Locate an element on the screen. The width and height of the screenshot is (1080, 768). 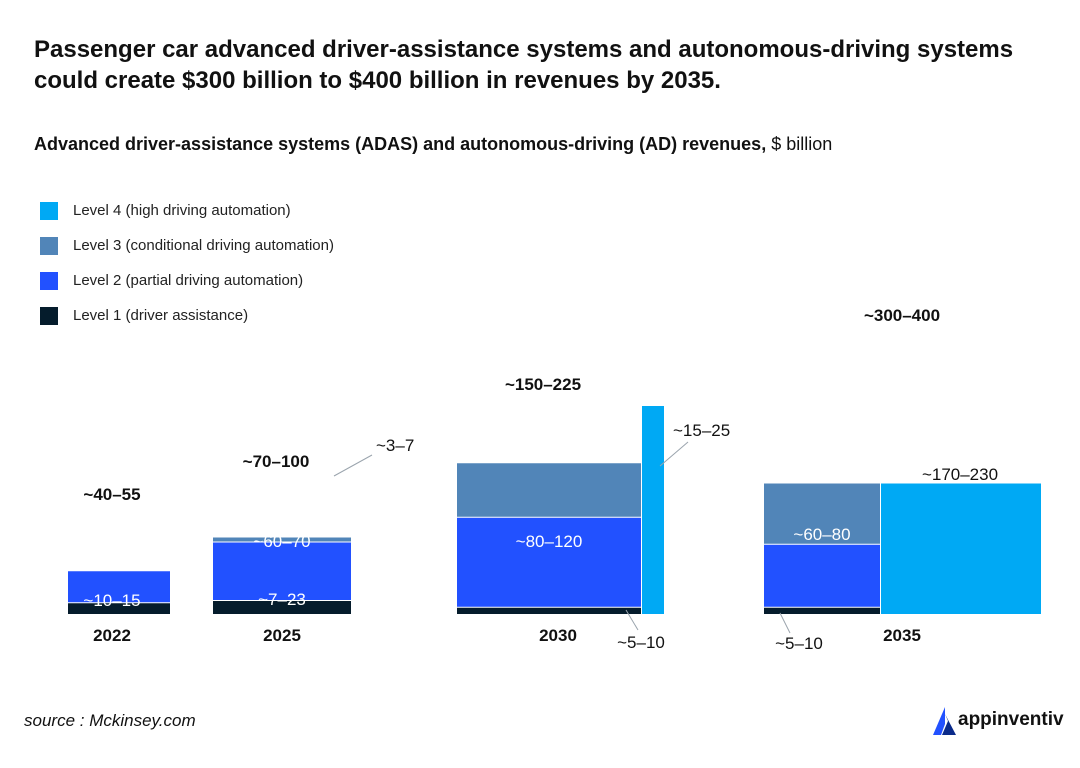
legend-label-level1: Level 1 (driver assistance) is located at coordinates (161, 315).